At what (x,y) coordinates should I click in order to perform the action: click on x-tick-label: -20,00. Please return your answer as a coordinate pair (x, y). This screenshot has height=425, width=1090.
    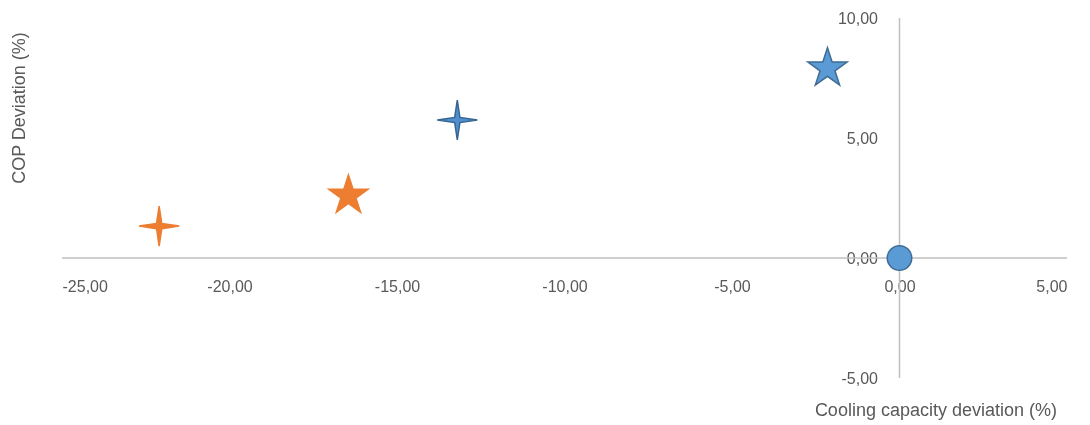
    Looking at the image, I should click on (230, 286).